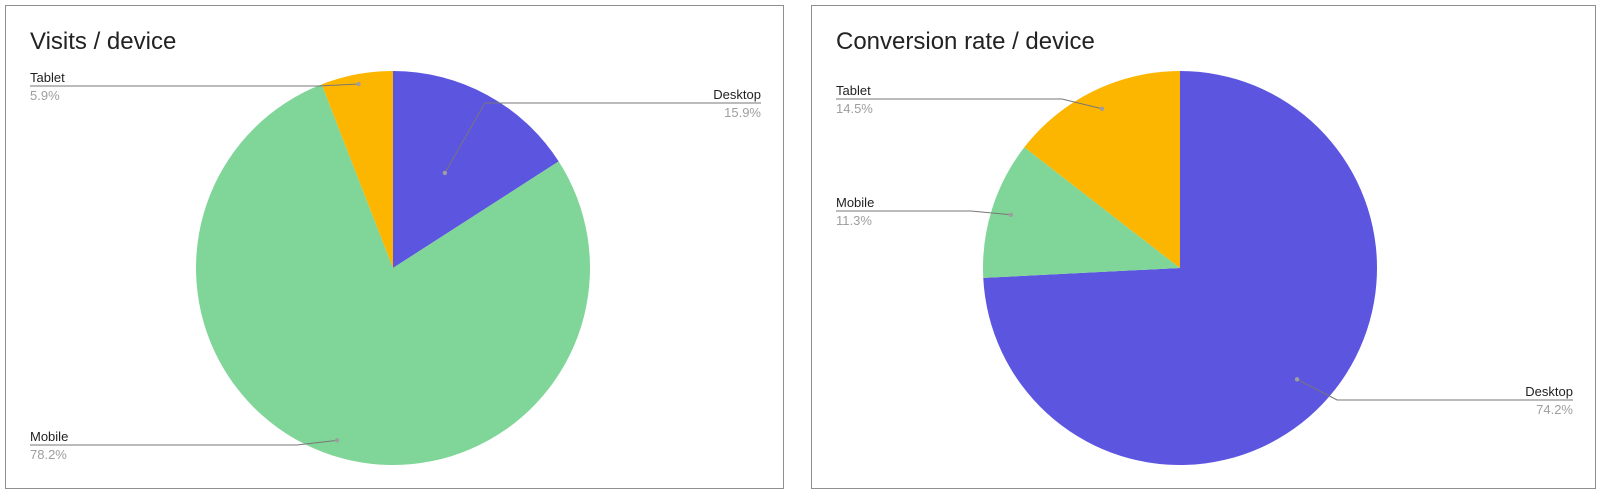  I want to click on slice-label-group-tablet: Tablet 14.5%, so click(970, 99).